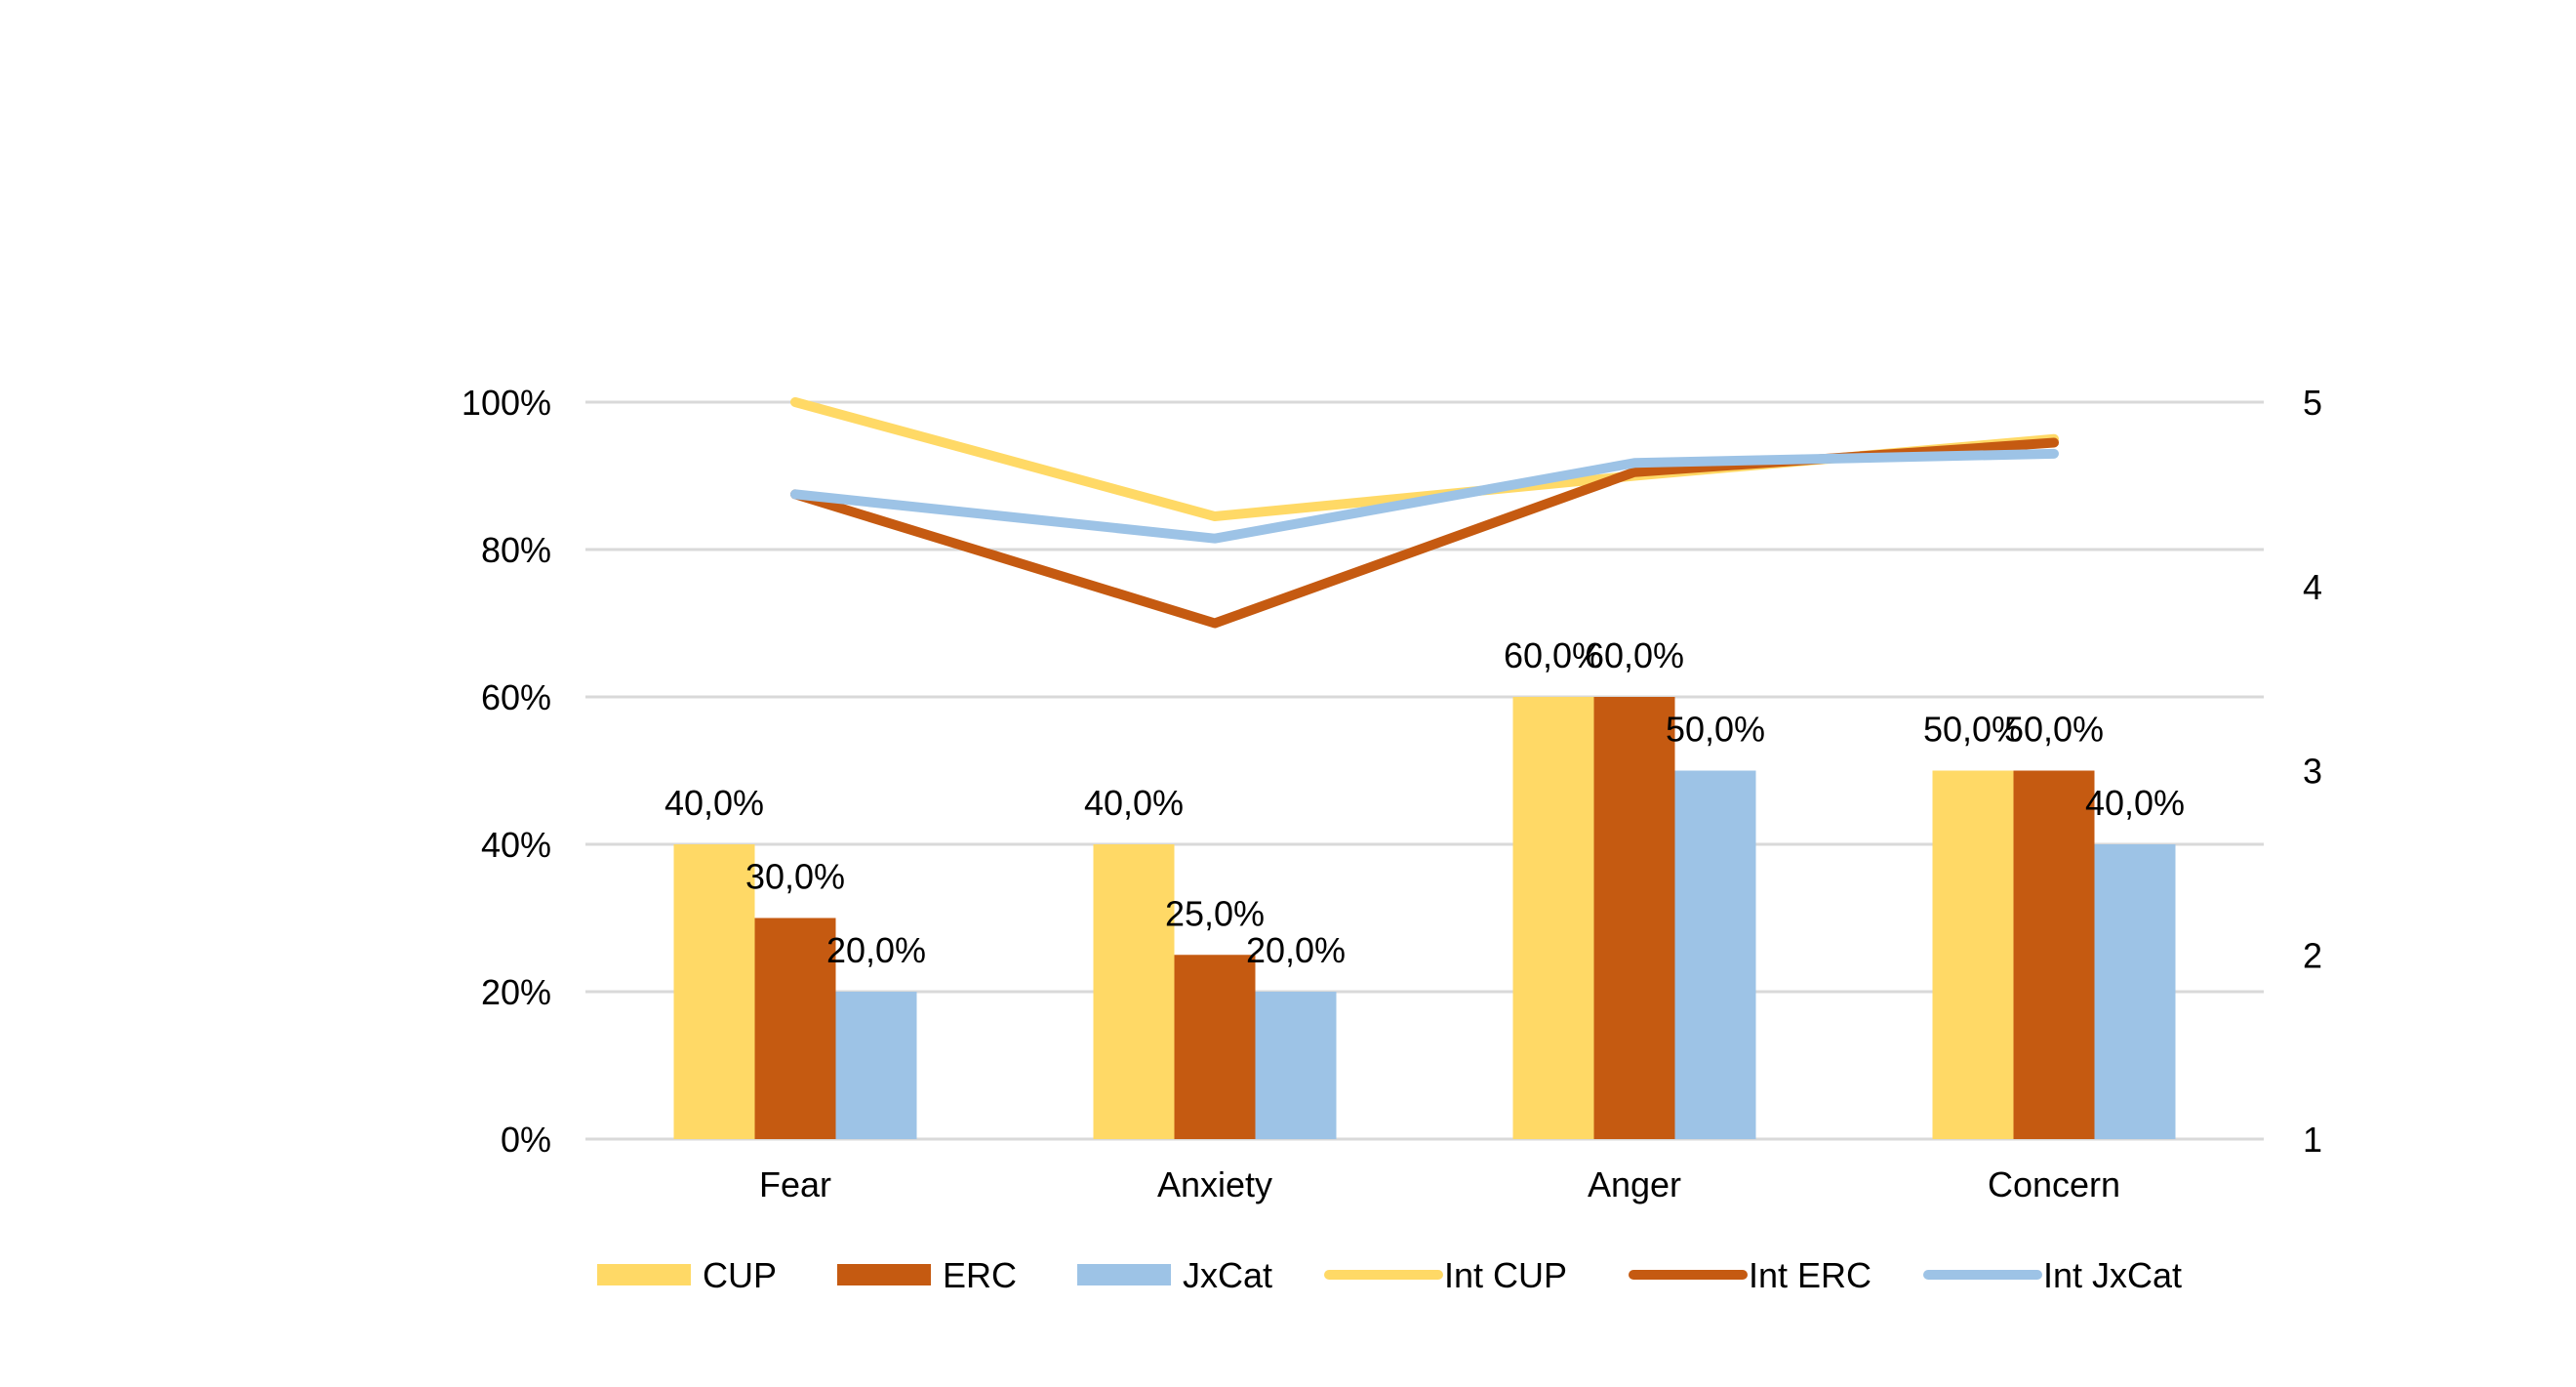 The image size is (2576, 1387). What do you see at coordinates (2312, 1140) in the screenshot?
I see `y-right-tick-label: 1` at bounding box center [2312, 1140].